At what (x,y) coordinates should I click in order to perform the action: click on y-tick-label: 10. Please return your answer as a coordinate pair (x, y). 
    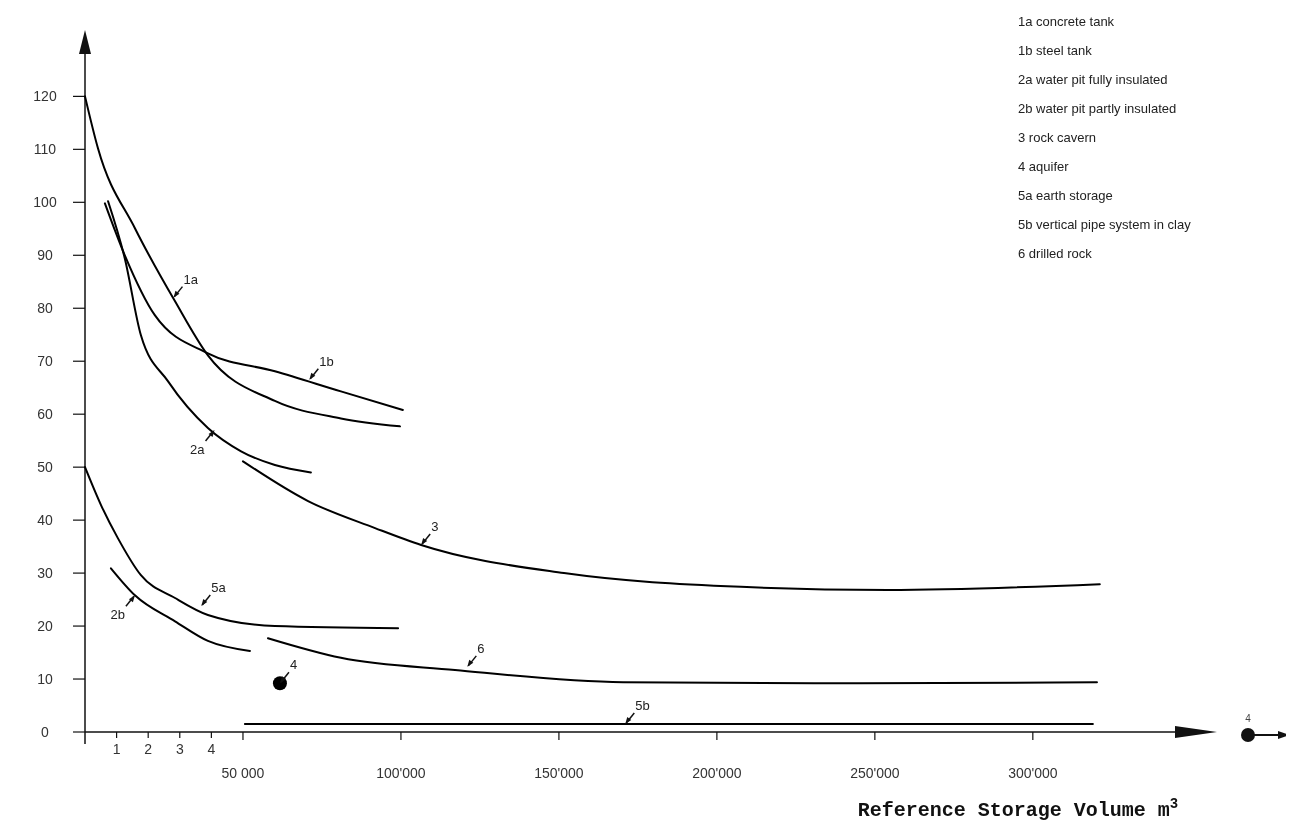
    Looking at the image, I should click on (45, 678).